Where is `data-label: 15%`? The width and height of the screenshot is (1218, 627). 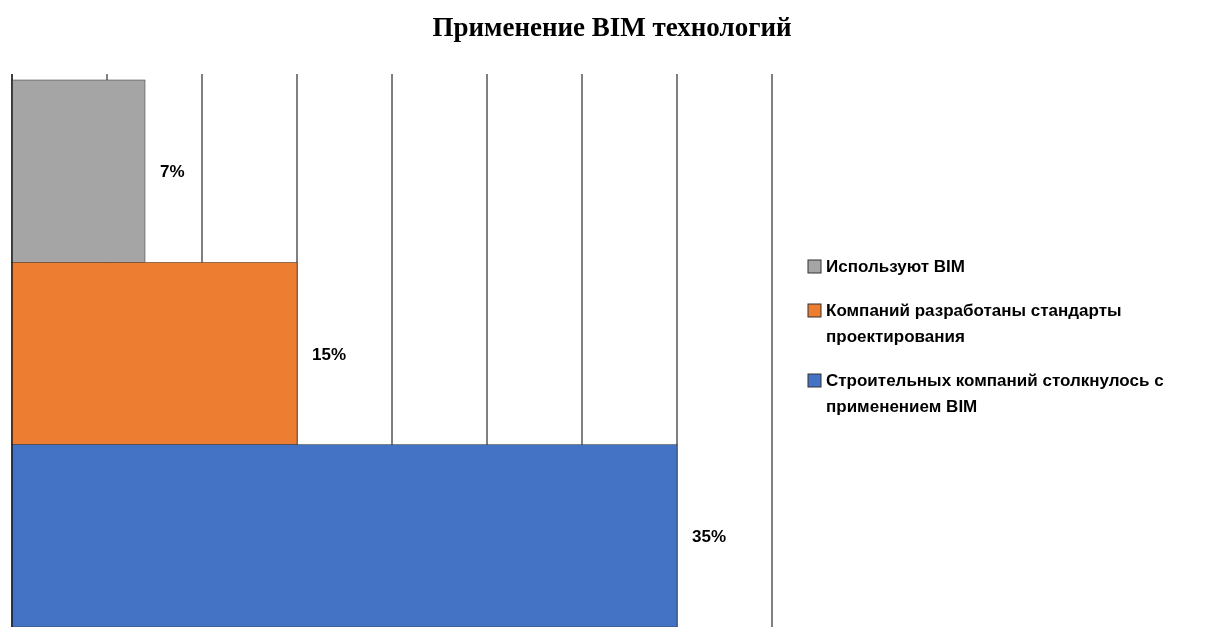 data-label: 15% is located at coordinates (329, 354).